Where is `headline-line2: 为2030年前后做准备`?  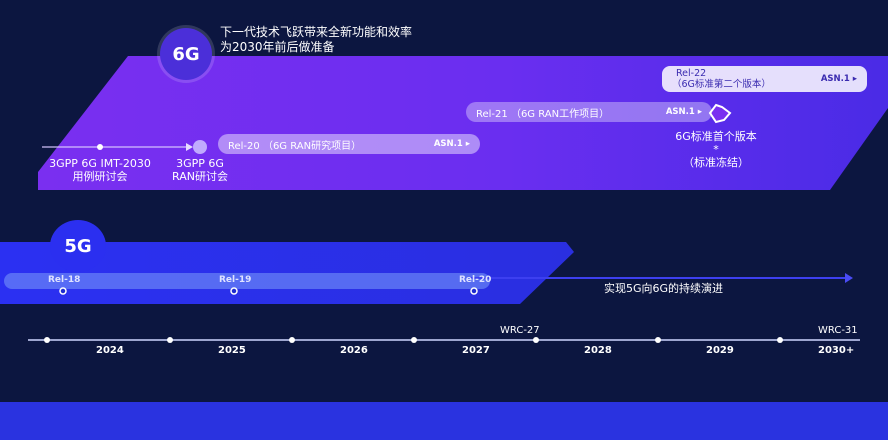
headline-line2: 为2030年前后做准备 is located at coordinates (277, 47).